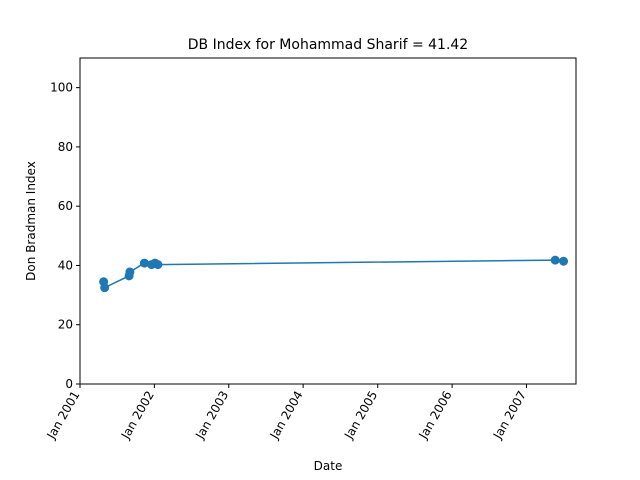  What do you see at coordinates (65, 325) in the screenshot?
I see `y-tick-label: 20` at bounding box center [65, 325].